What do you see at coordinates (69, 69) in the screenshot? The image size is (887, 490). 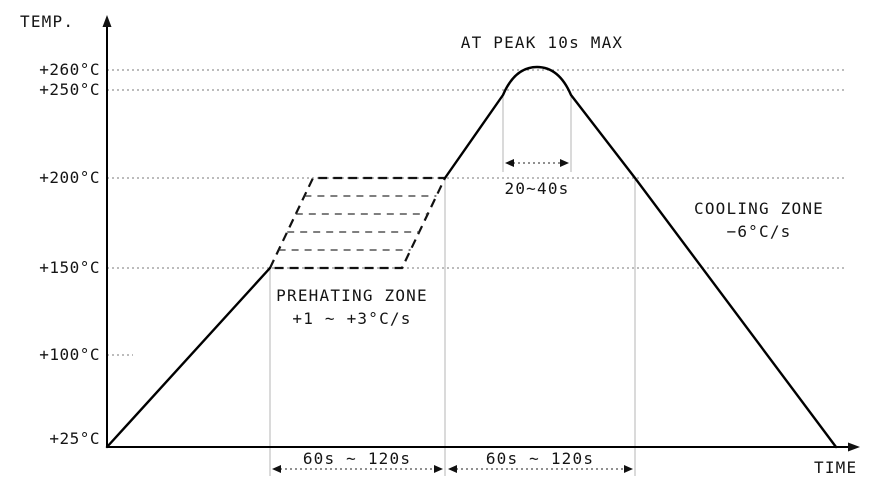 I see `y-tick-label-260: +260°C` at bounding box center [69, 69].